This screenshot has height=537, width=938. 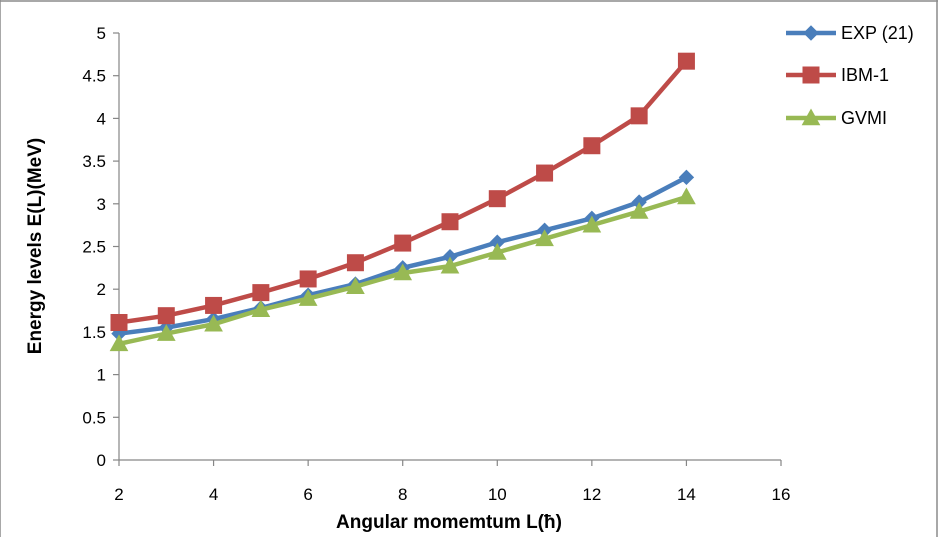 What do you see at coordinates (101, 375) in the screenshot?
I see `y-tick-label: 1` at bounding box center [101, 375].